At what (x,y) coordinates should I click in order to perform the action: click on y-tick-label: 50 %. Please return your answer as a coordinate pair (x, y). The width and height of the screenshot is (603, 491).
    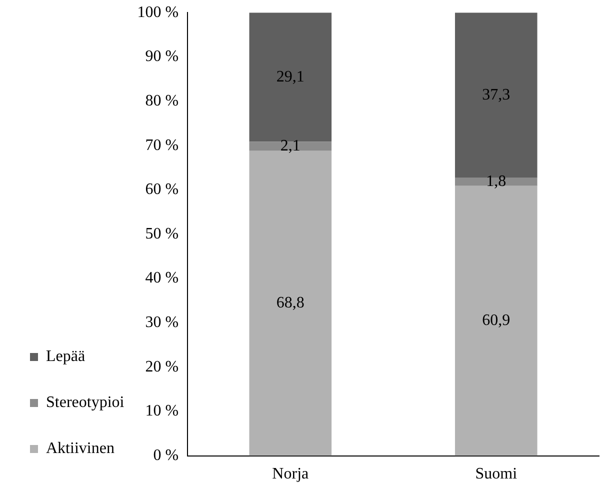
    Looking at the image, I should click on (162, 233).